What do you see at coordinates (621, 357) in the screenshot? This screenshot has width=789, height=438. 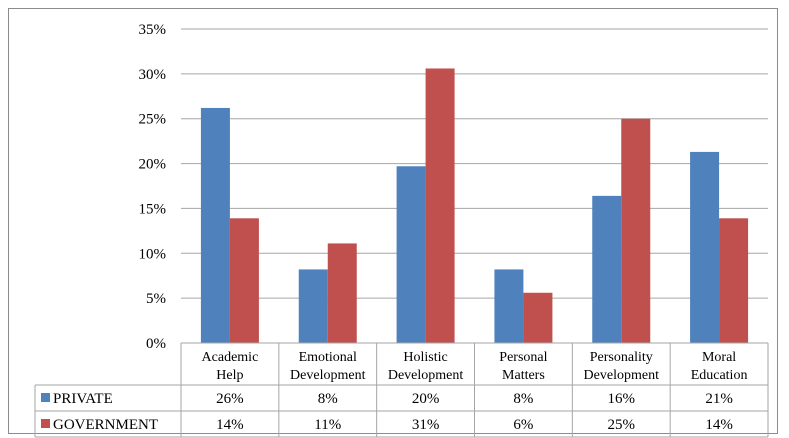 I see `category-label: Personality` at bounding box center [621, 357].